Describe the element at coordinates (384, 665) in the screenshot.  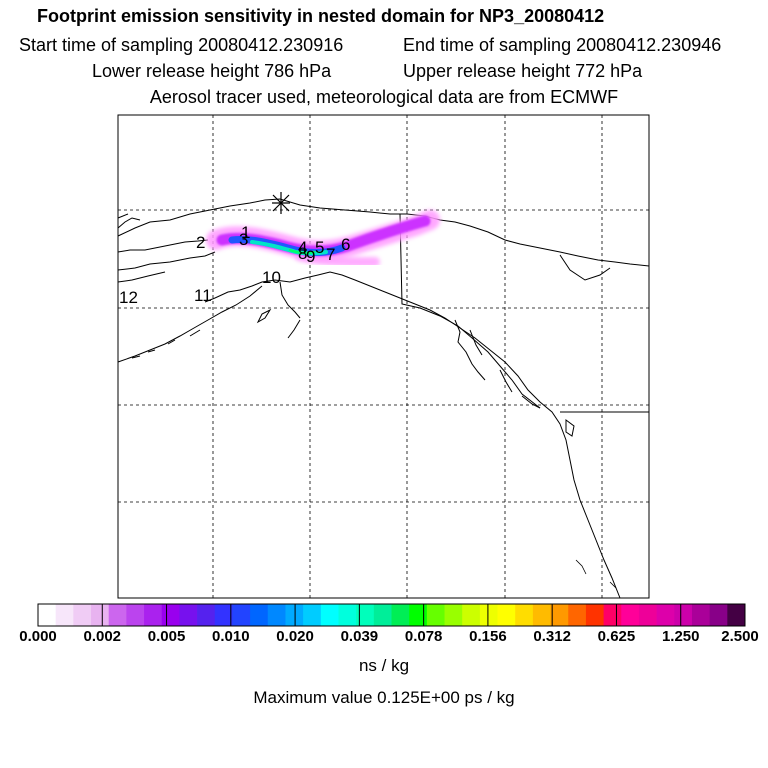
I see `colorbar-units: ns / kg` at that location.